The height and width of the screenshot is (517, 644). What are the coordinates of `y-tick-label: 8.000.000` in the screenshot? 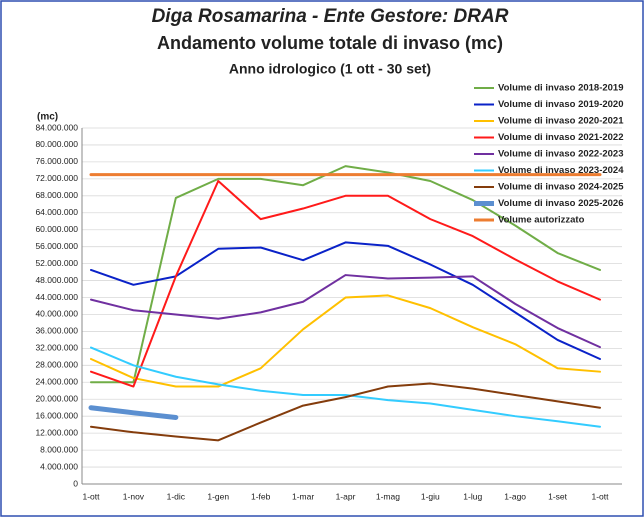 It's located at (59, 449).